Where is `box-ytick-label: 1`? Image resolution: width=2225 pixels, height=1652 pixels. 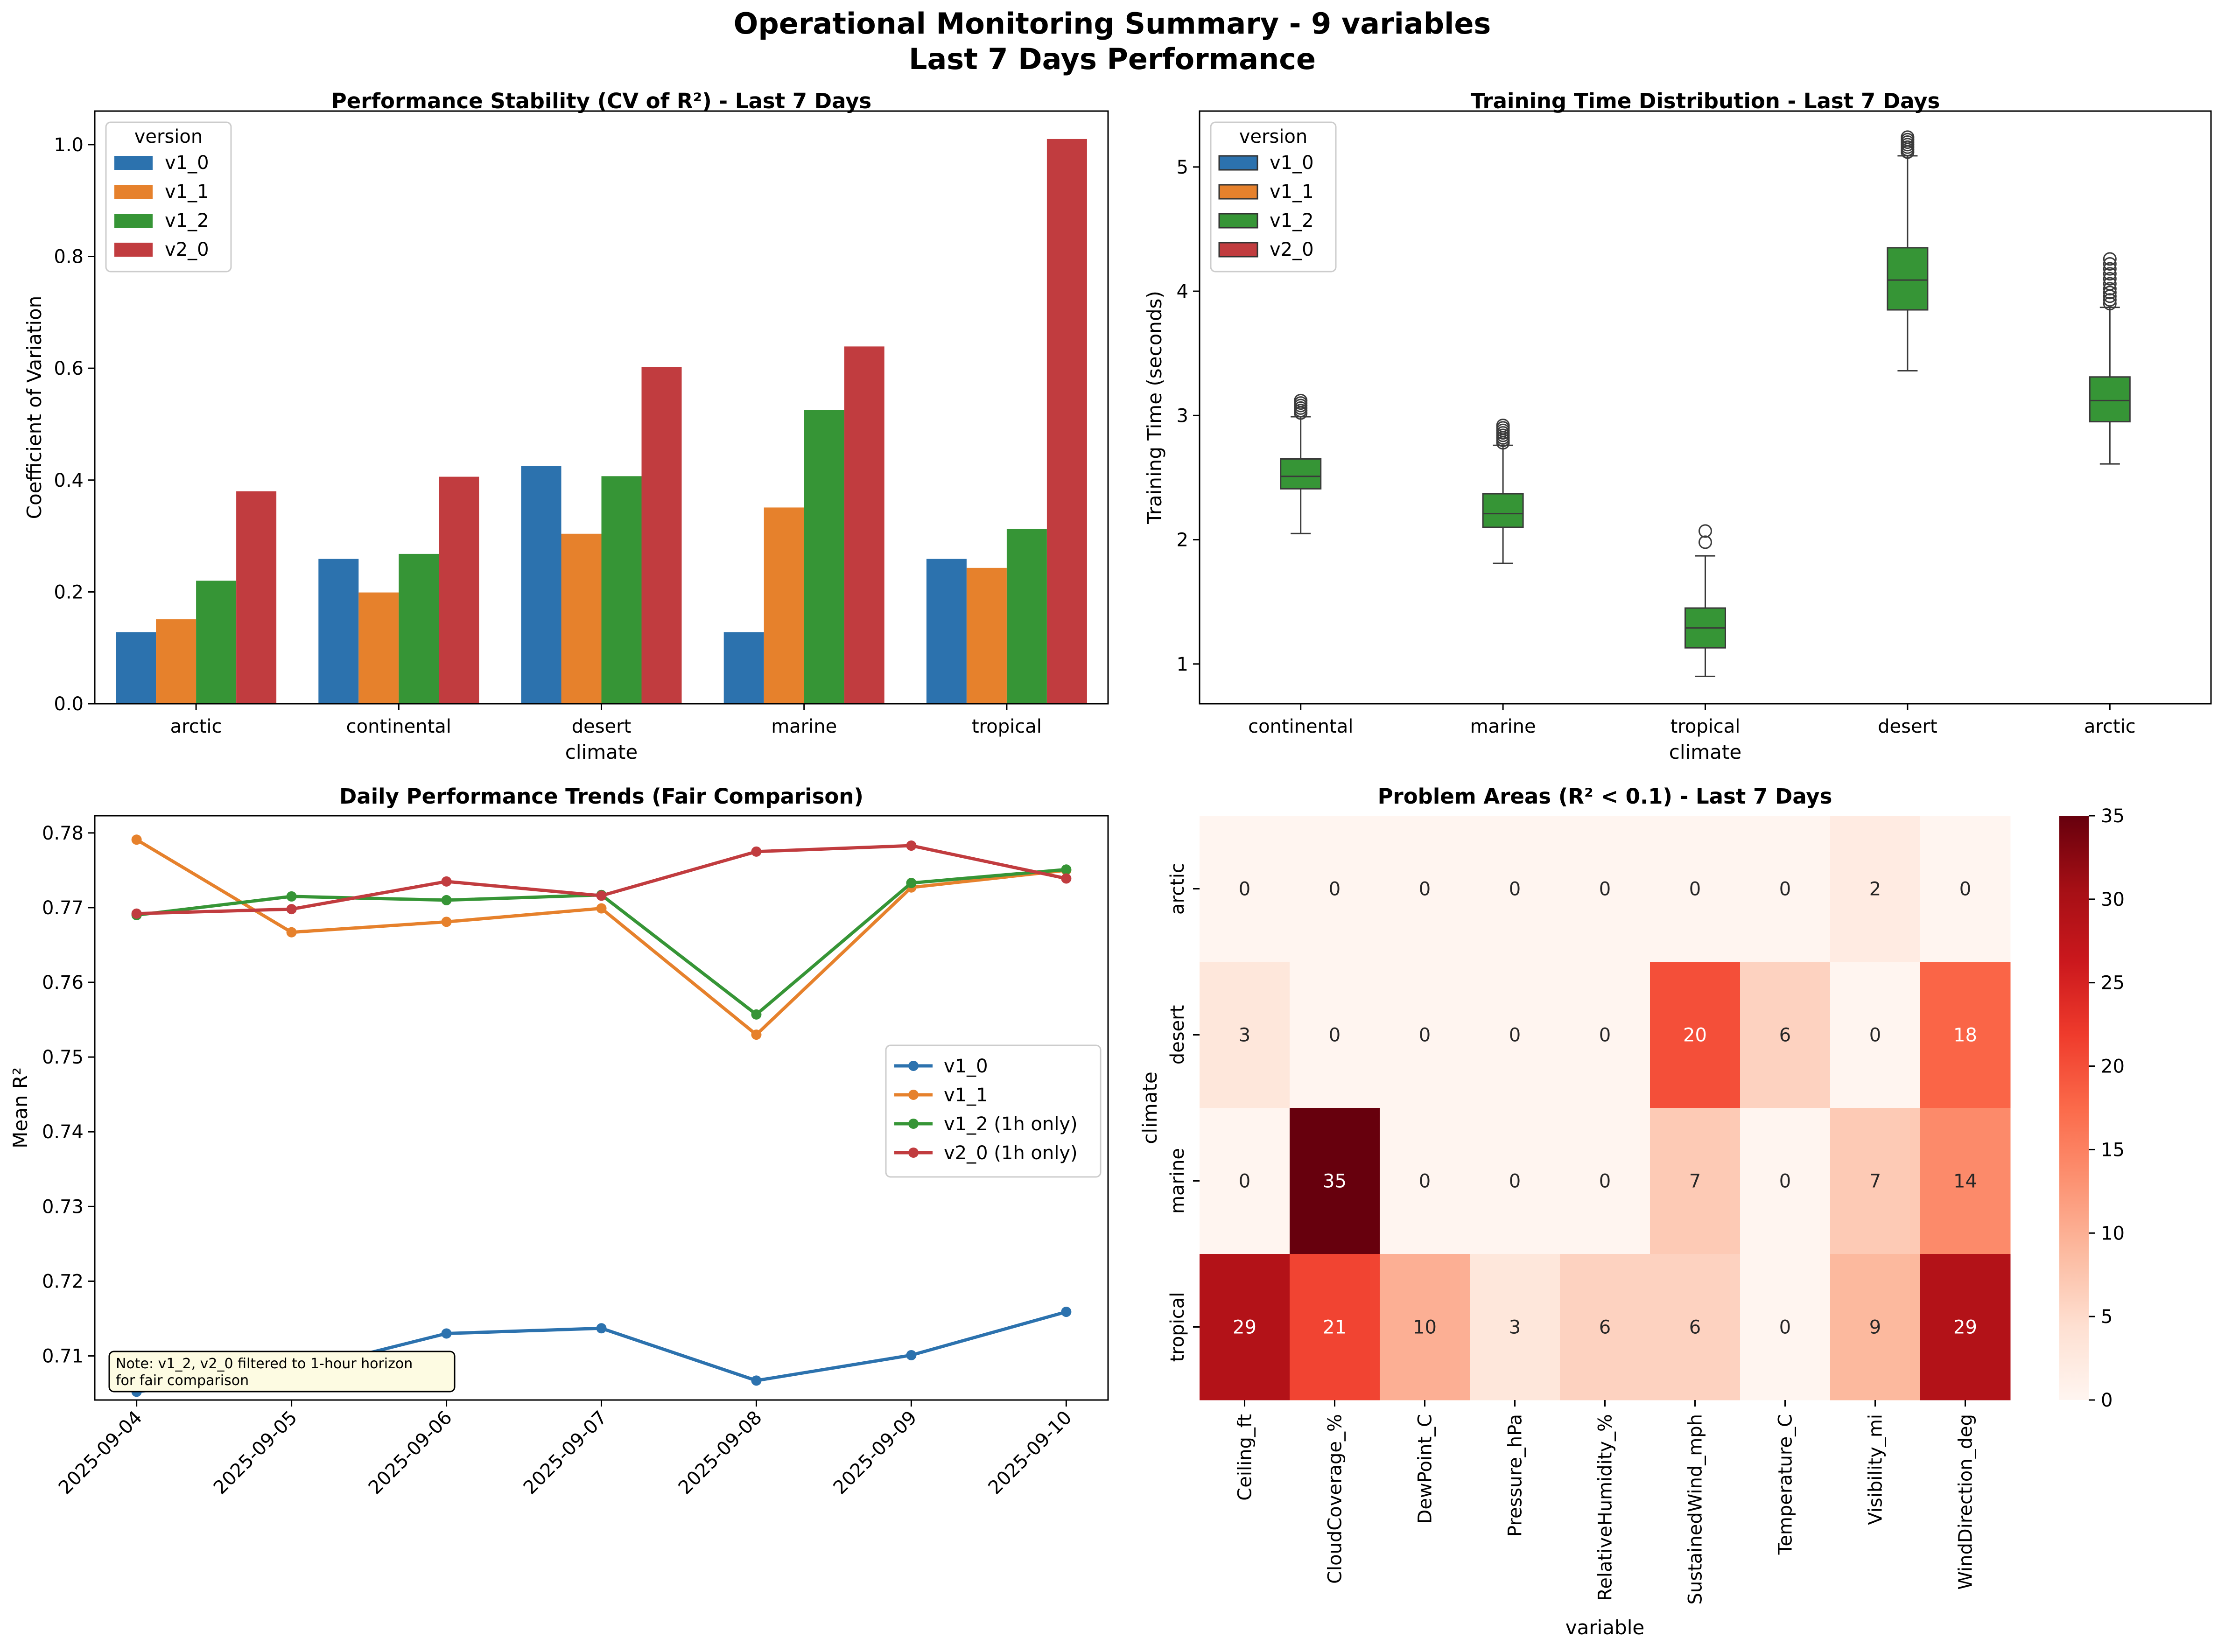 box-ytick-label: 1 is located at coordinates (1182, 664).